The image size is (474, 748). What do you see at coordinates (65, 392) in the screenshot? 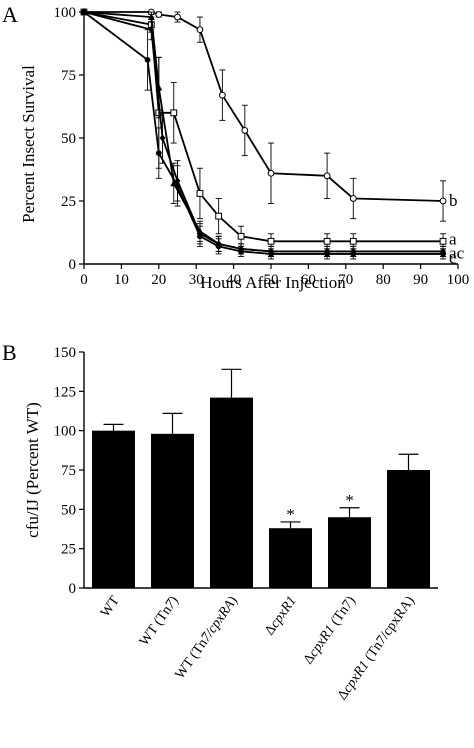
I see `b-y-tick-label: 125` at bounding box center [65, 392].